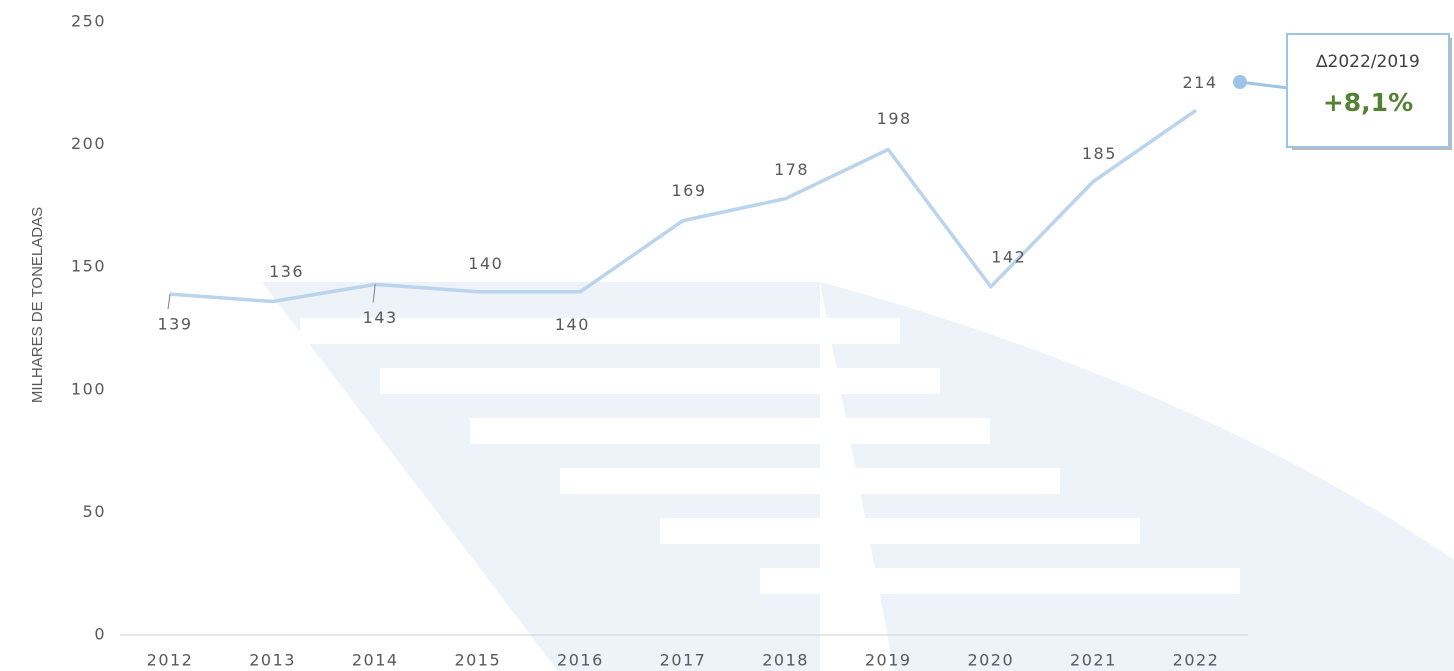 The height and width of the screenshot is (671, 1454). I want to click on y-tick-label: 200, so click(88, 143).